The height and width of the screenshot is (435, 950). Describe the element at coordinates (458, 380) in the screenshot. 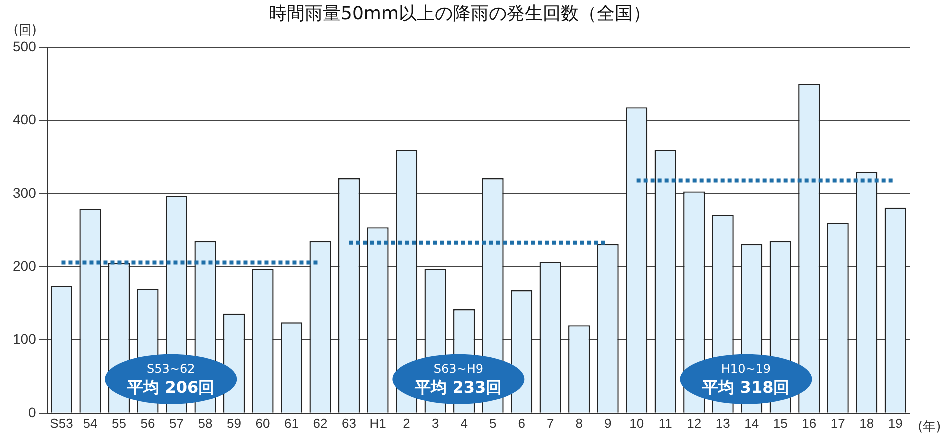

I see `annotation: S63~H9 平均 233回` at that location.